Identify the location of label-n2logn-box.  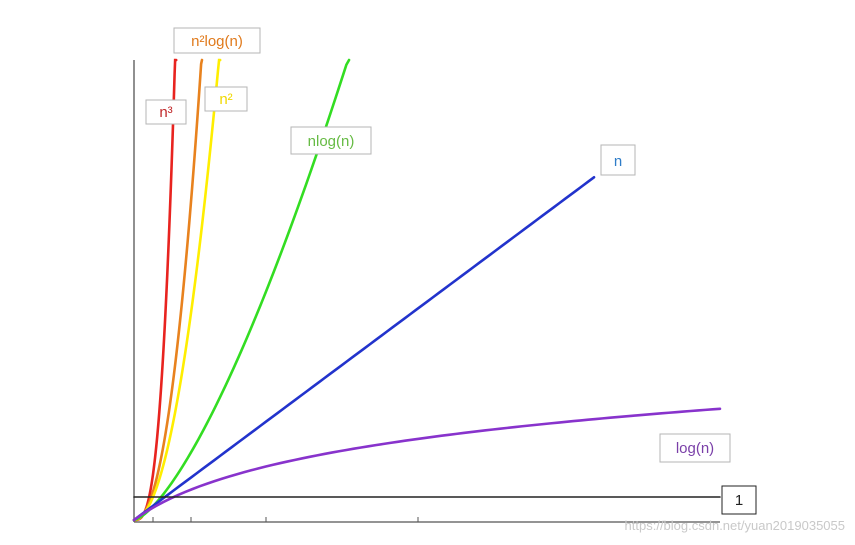
(217, 40).